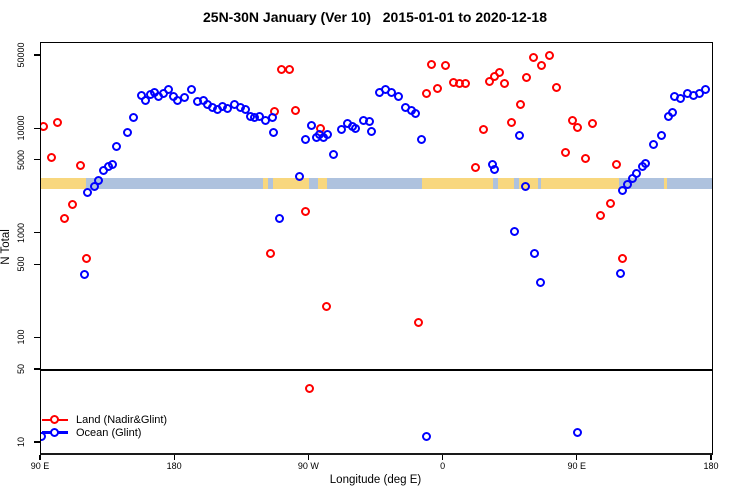 Image resolution: width=750 pixels, height=500 pixels. I want to click on legend-label-ocean: Ocean (Glint), so click(109, 432).